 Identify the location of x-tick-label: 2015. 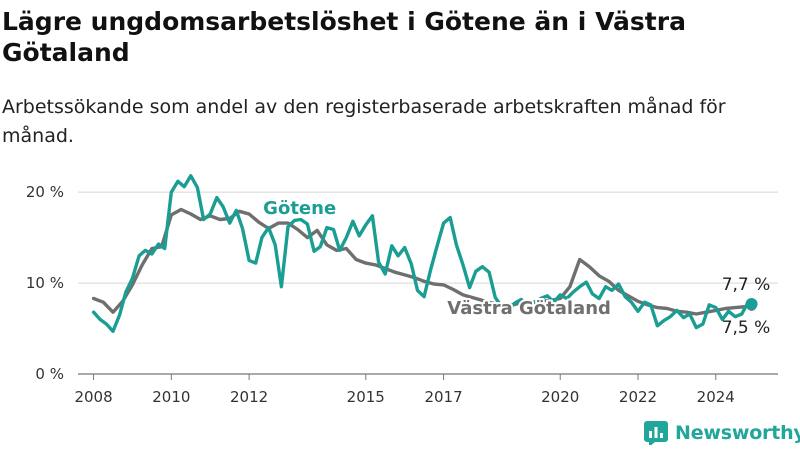
(366, 397).